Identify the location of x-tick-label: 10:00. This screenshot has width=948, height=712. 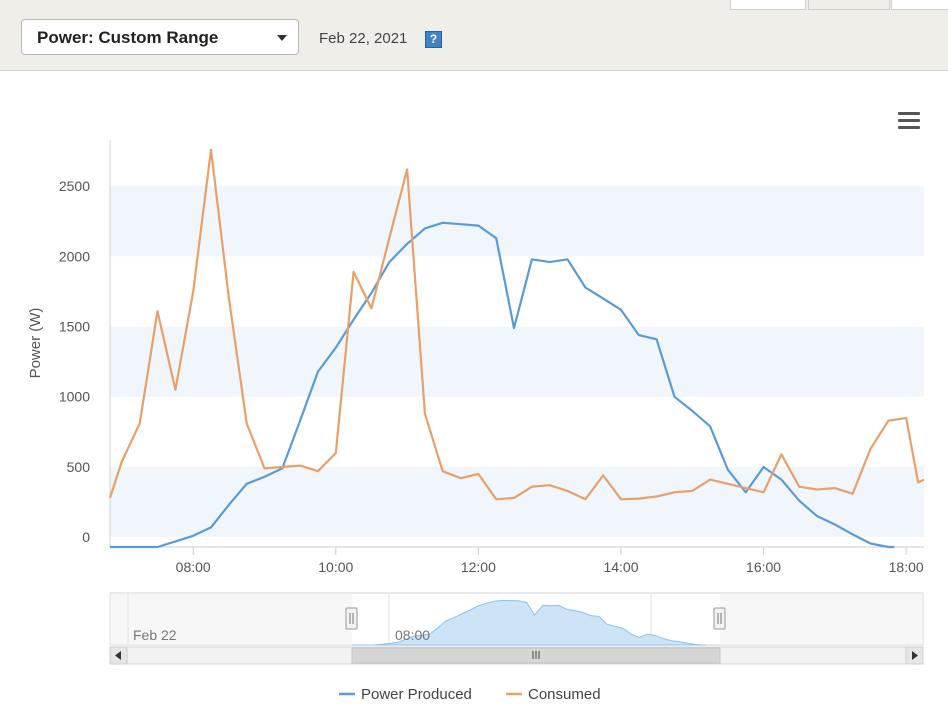
(335, 567).